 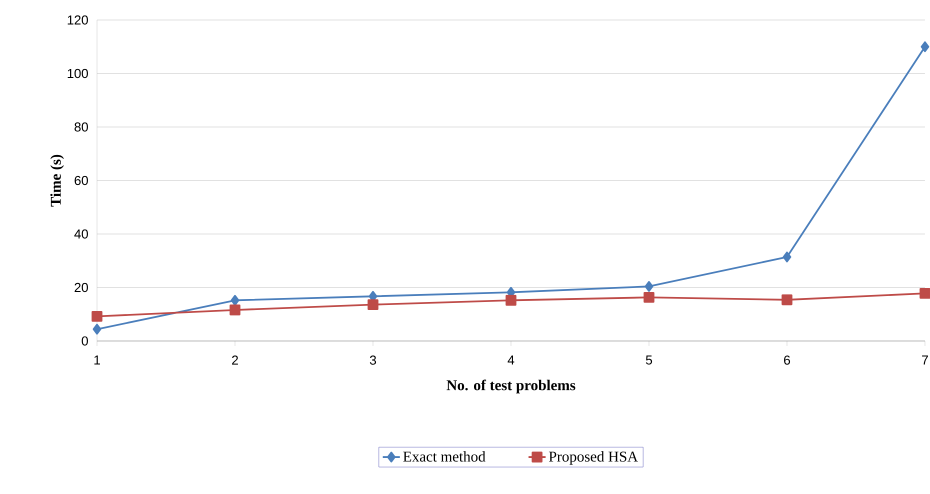 I want to click on y-tick-label: 40, so click(x=81, y=234).